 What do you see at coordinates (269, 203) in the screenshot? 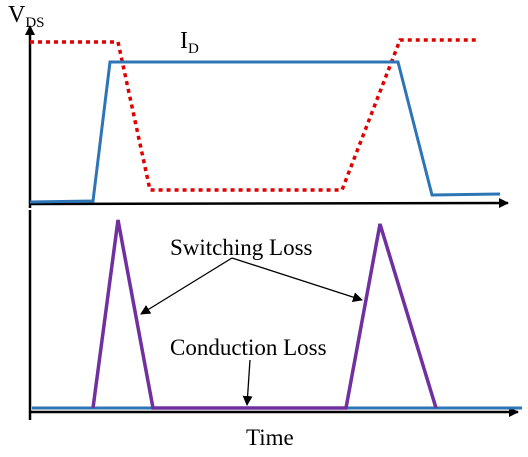
I see `upper-x-axis` at bounding box center [269, 203].